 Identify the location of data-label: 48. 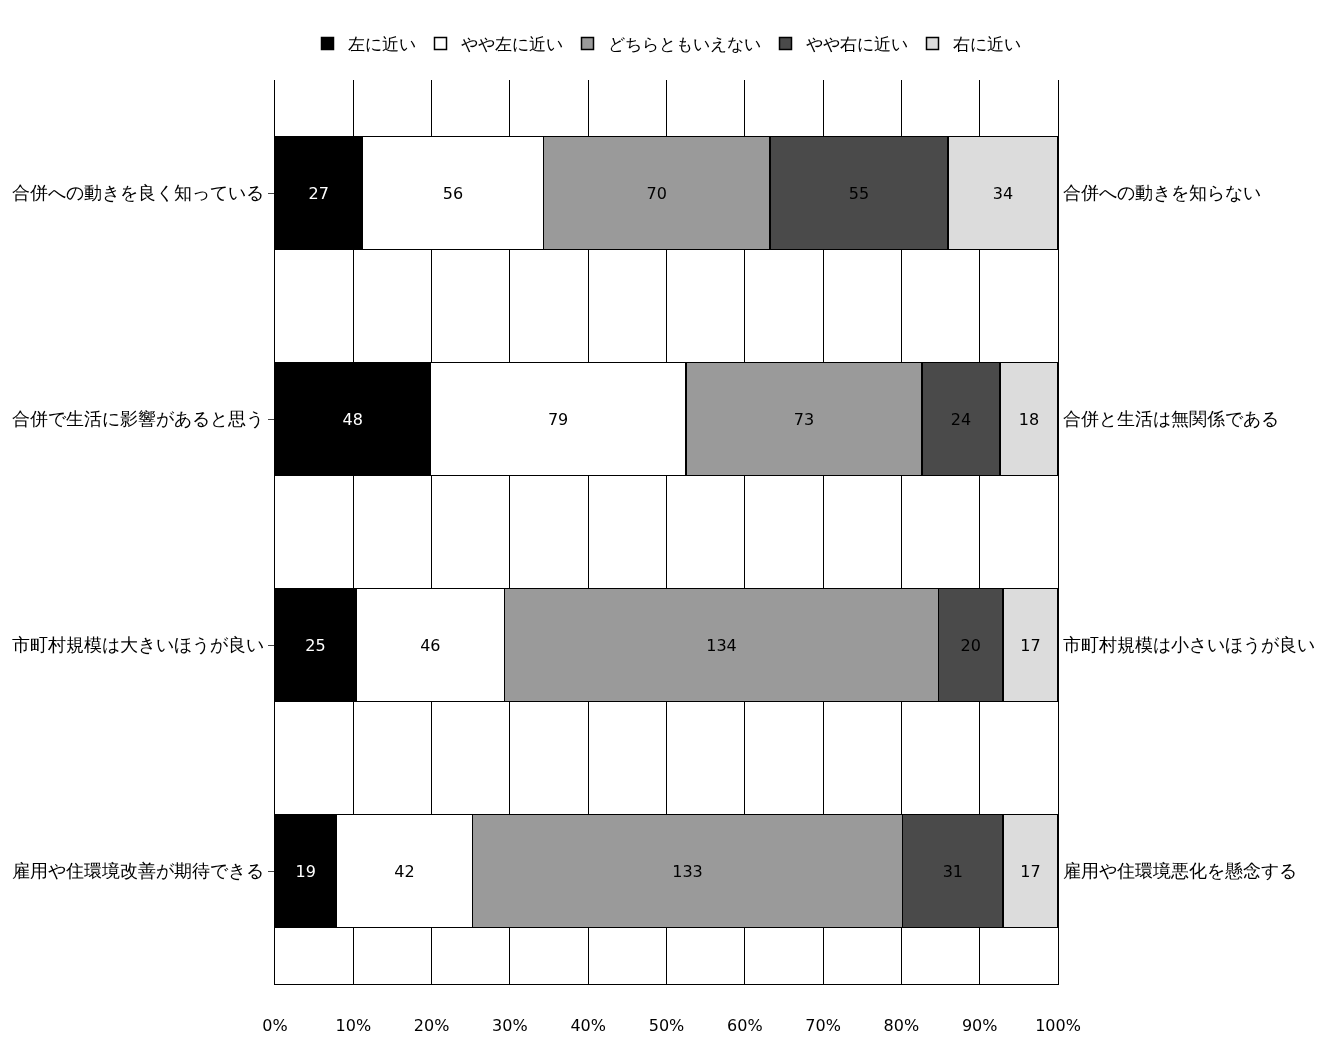
(352, 419).